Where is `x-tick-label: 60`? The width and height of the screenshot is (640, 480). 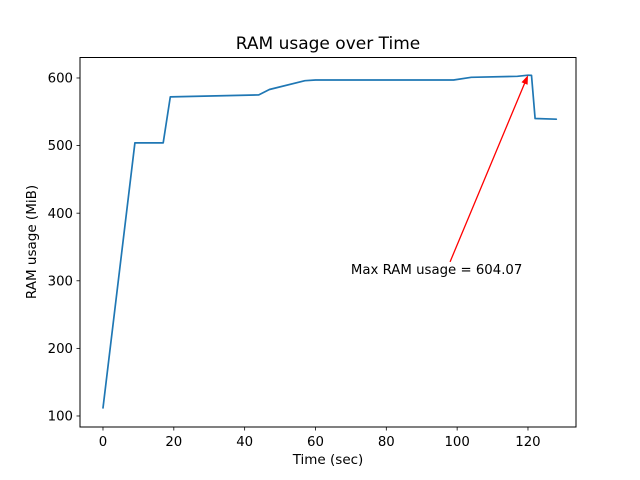 x-tick-label: 60 is located at coordinates (315, 442).